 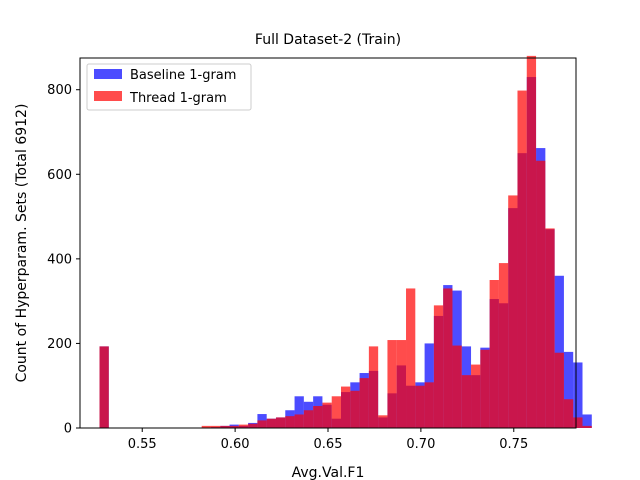 I want to click on y-tick-label-1: 200, so click(x=59, y=344).